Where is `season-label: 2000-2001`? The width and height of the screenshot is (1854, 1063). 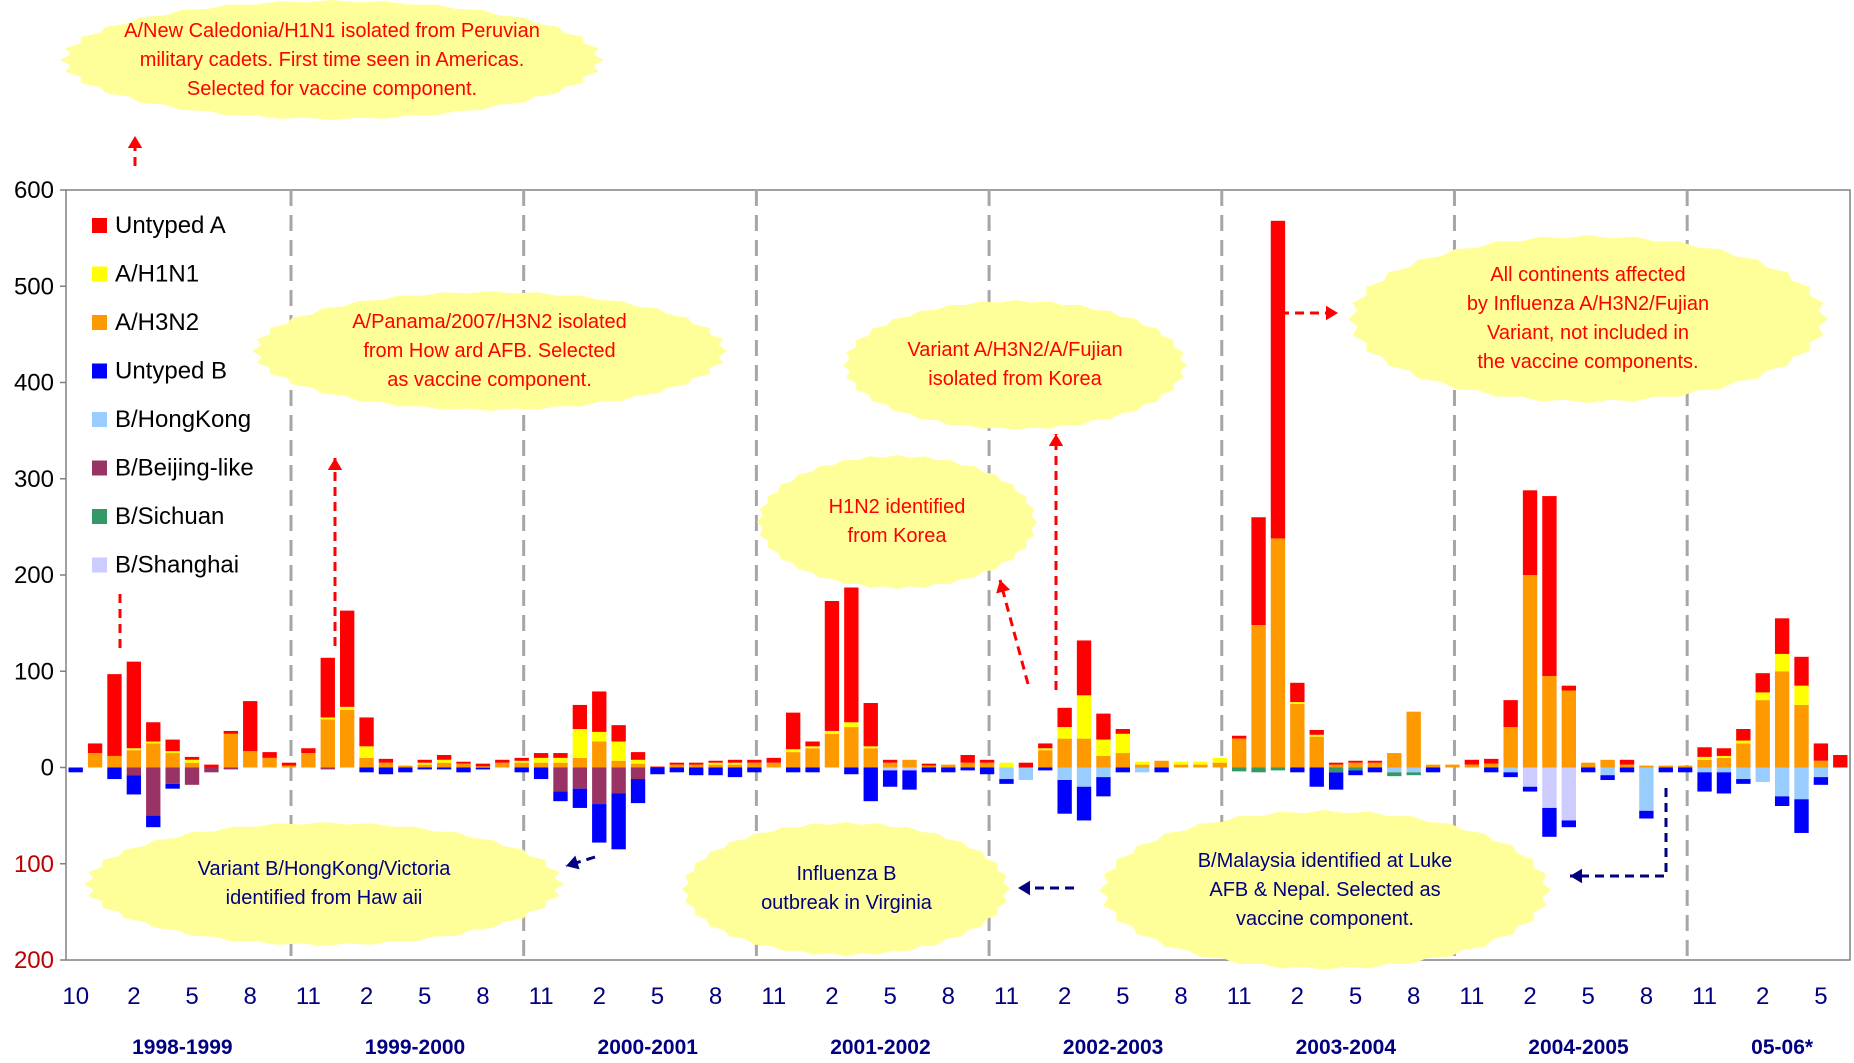
season-label: 2000-2001 is located at coordinates (648, 1047).